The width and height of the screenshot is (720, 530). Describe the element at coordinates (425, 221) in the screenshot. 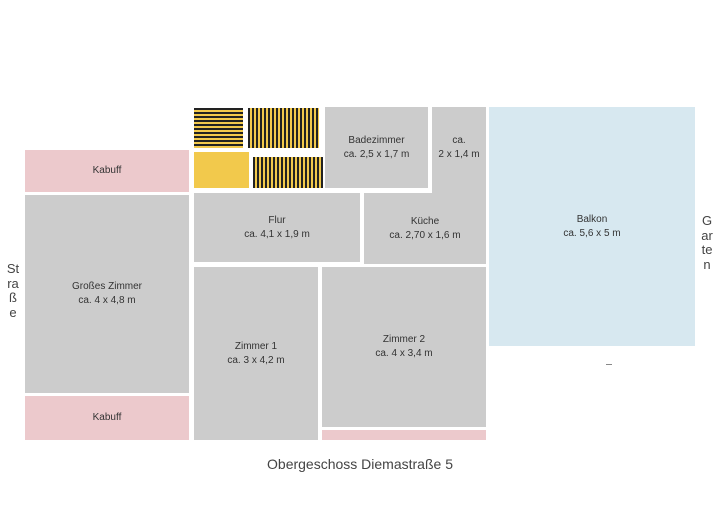

I see `room-name: Küche` at that location.